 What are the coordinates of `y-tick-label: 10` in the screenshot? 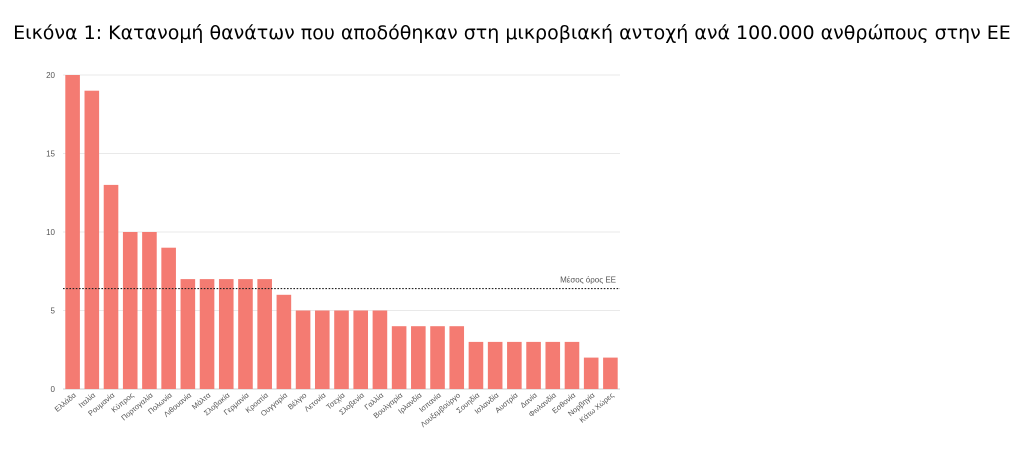 It's located at (50, 232).